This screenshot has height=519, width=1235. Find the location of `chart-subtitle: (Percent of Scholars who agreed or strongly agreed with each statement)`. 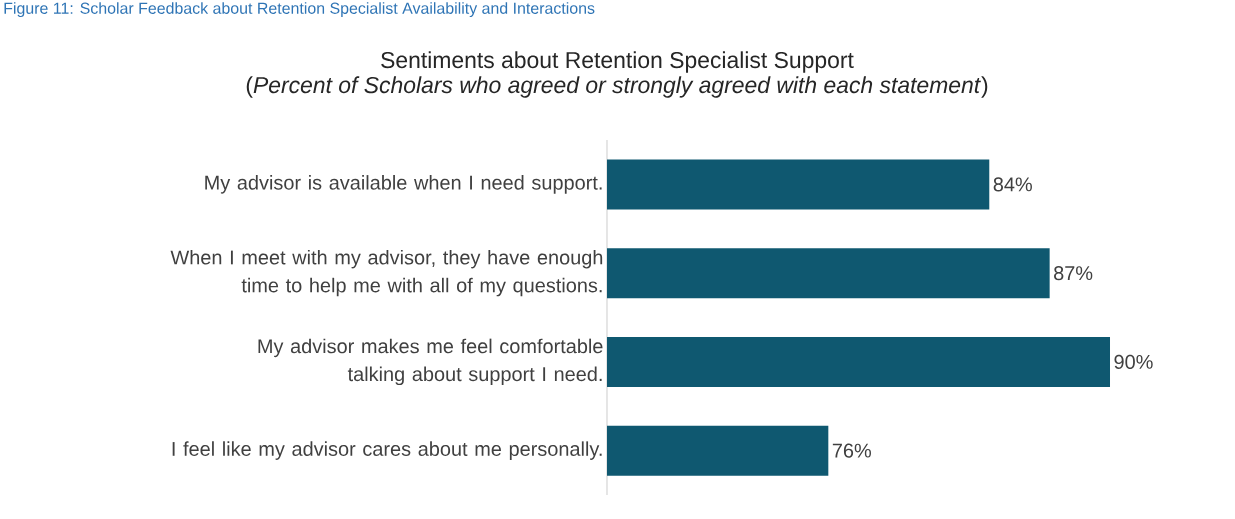

chart-subtitle: (Percent of Scholars who agreed or strongly agreed with each statement) is located at coordinates (617, 87).